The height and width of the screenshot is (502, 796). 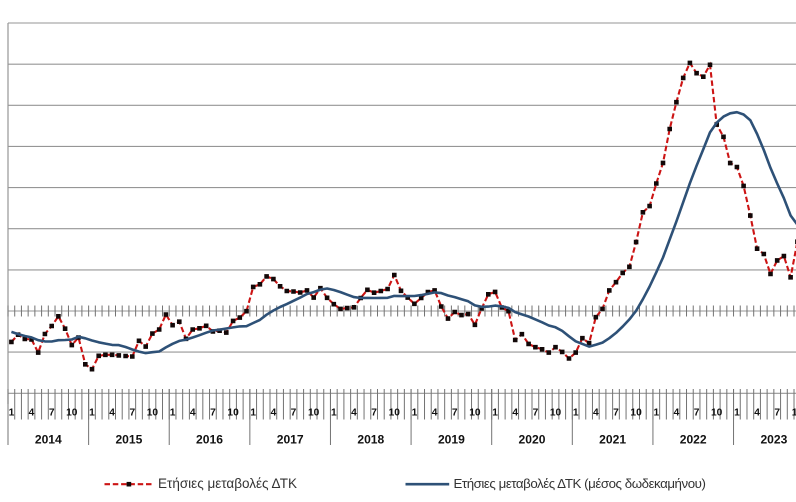 I want to click on svg-text: 2016, so click(x=209, y=440).